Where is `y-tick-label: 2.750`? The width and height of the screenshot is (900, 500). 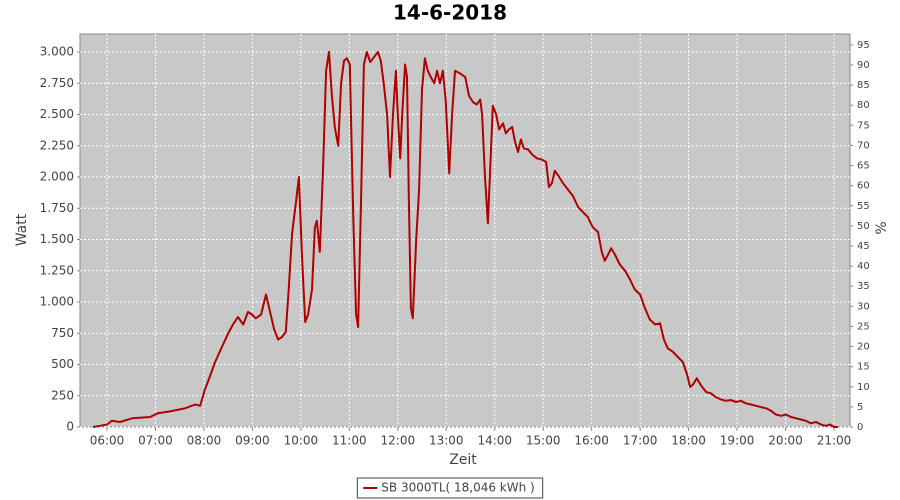
y-tick-label: 2.750 is located at coordinates (57, 83).